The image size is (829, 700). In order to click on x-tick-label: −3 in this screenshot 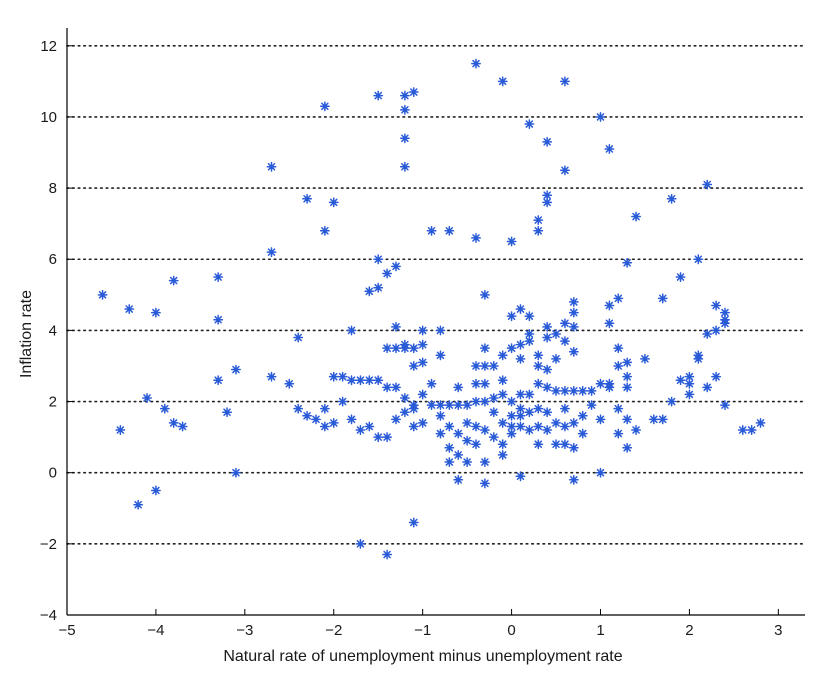, I will do `click(244, 630)`.